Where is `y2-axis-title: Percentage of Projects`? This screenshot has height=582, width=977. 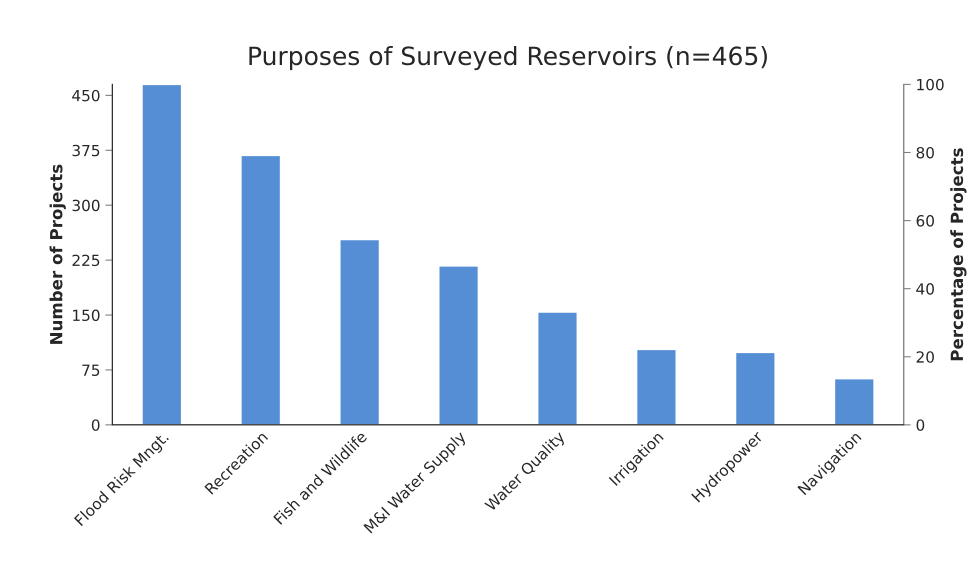 y2-axis-title: Percentage of Projects is located at coordinates (958, 254).